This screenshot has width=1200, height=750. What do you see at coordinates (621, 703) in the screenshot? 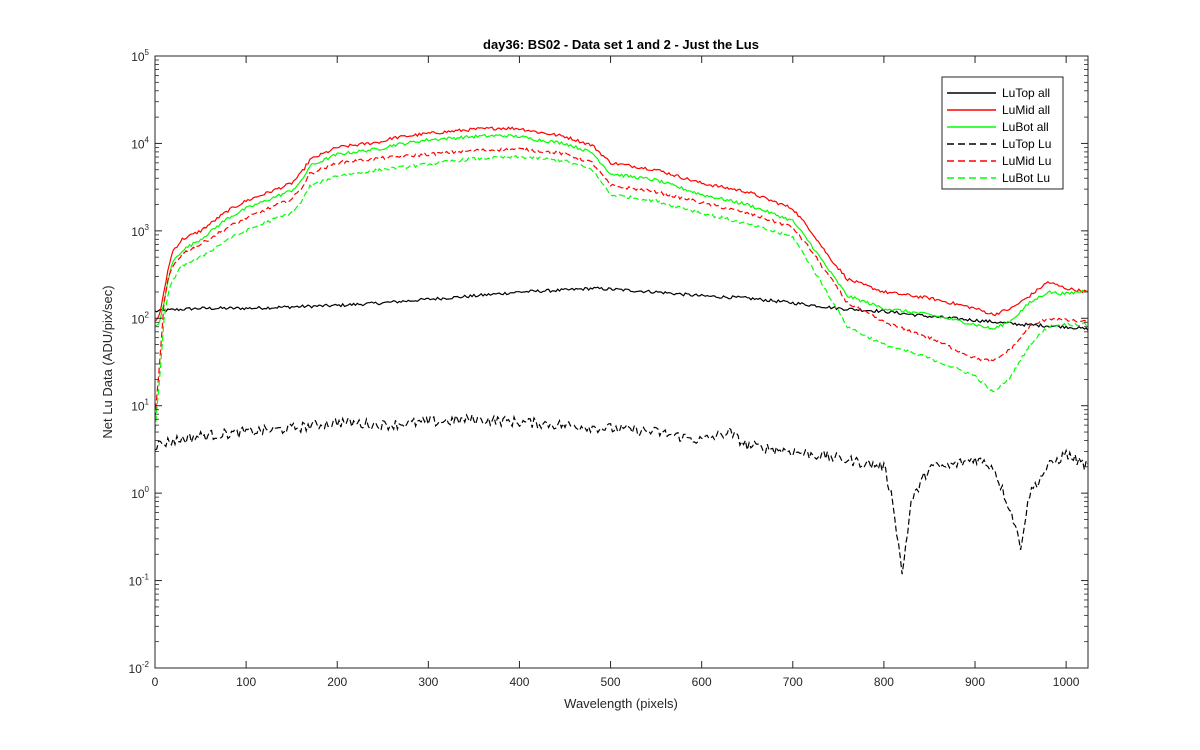
I see `x-axis-label: Wavelength (pixels)` at bounding box center [621, 703].